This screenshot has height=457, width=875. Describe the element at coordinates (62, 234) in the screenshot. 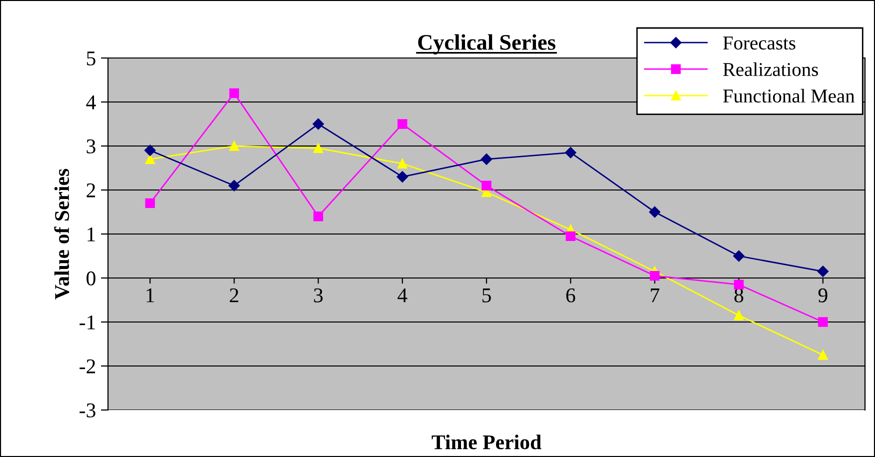

I see `y-axis-title: Value of Series` at that location.